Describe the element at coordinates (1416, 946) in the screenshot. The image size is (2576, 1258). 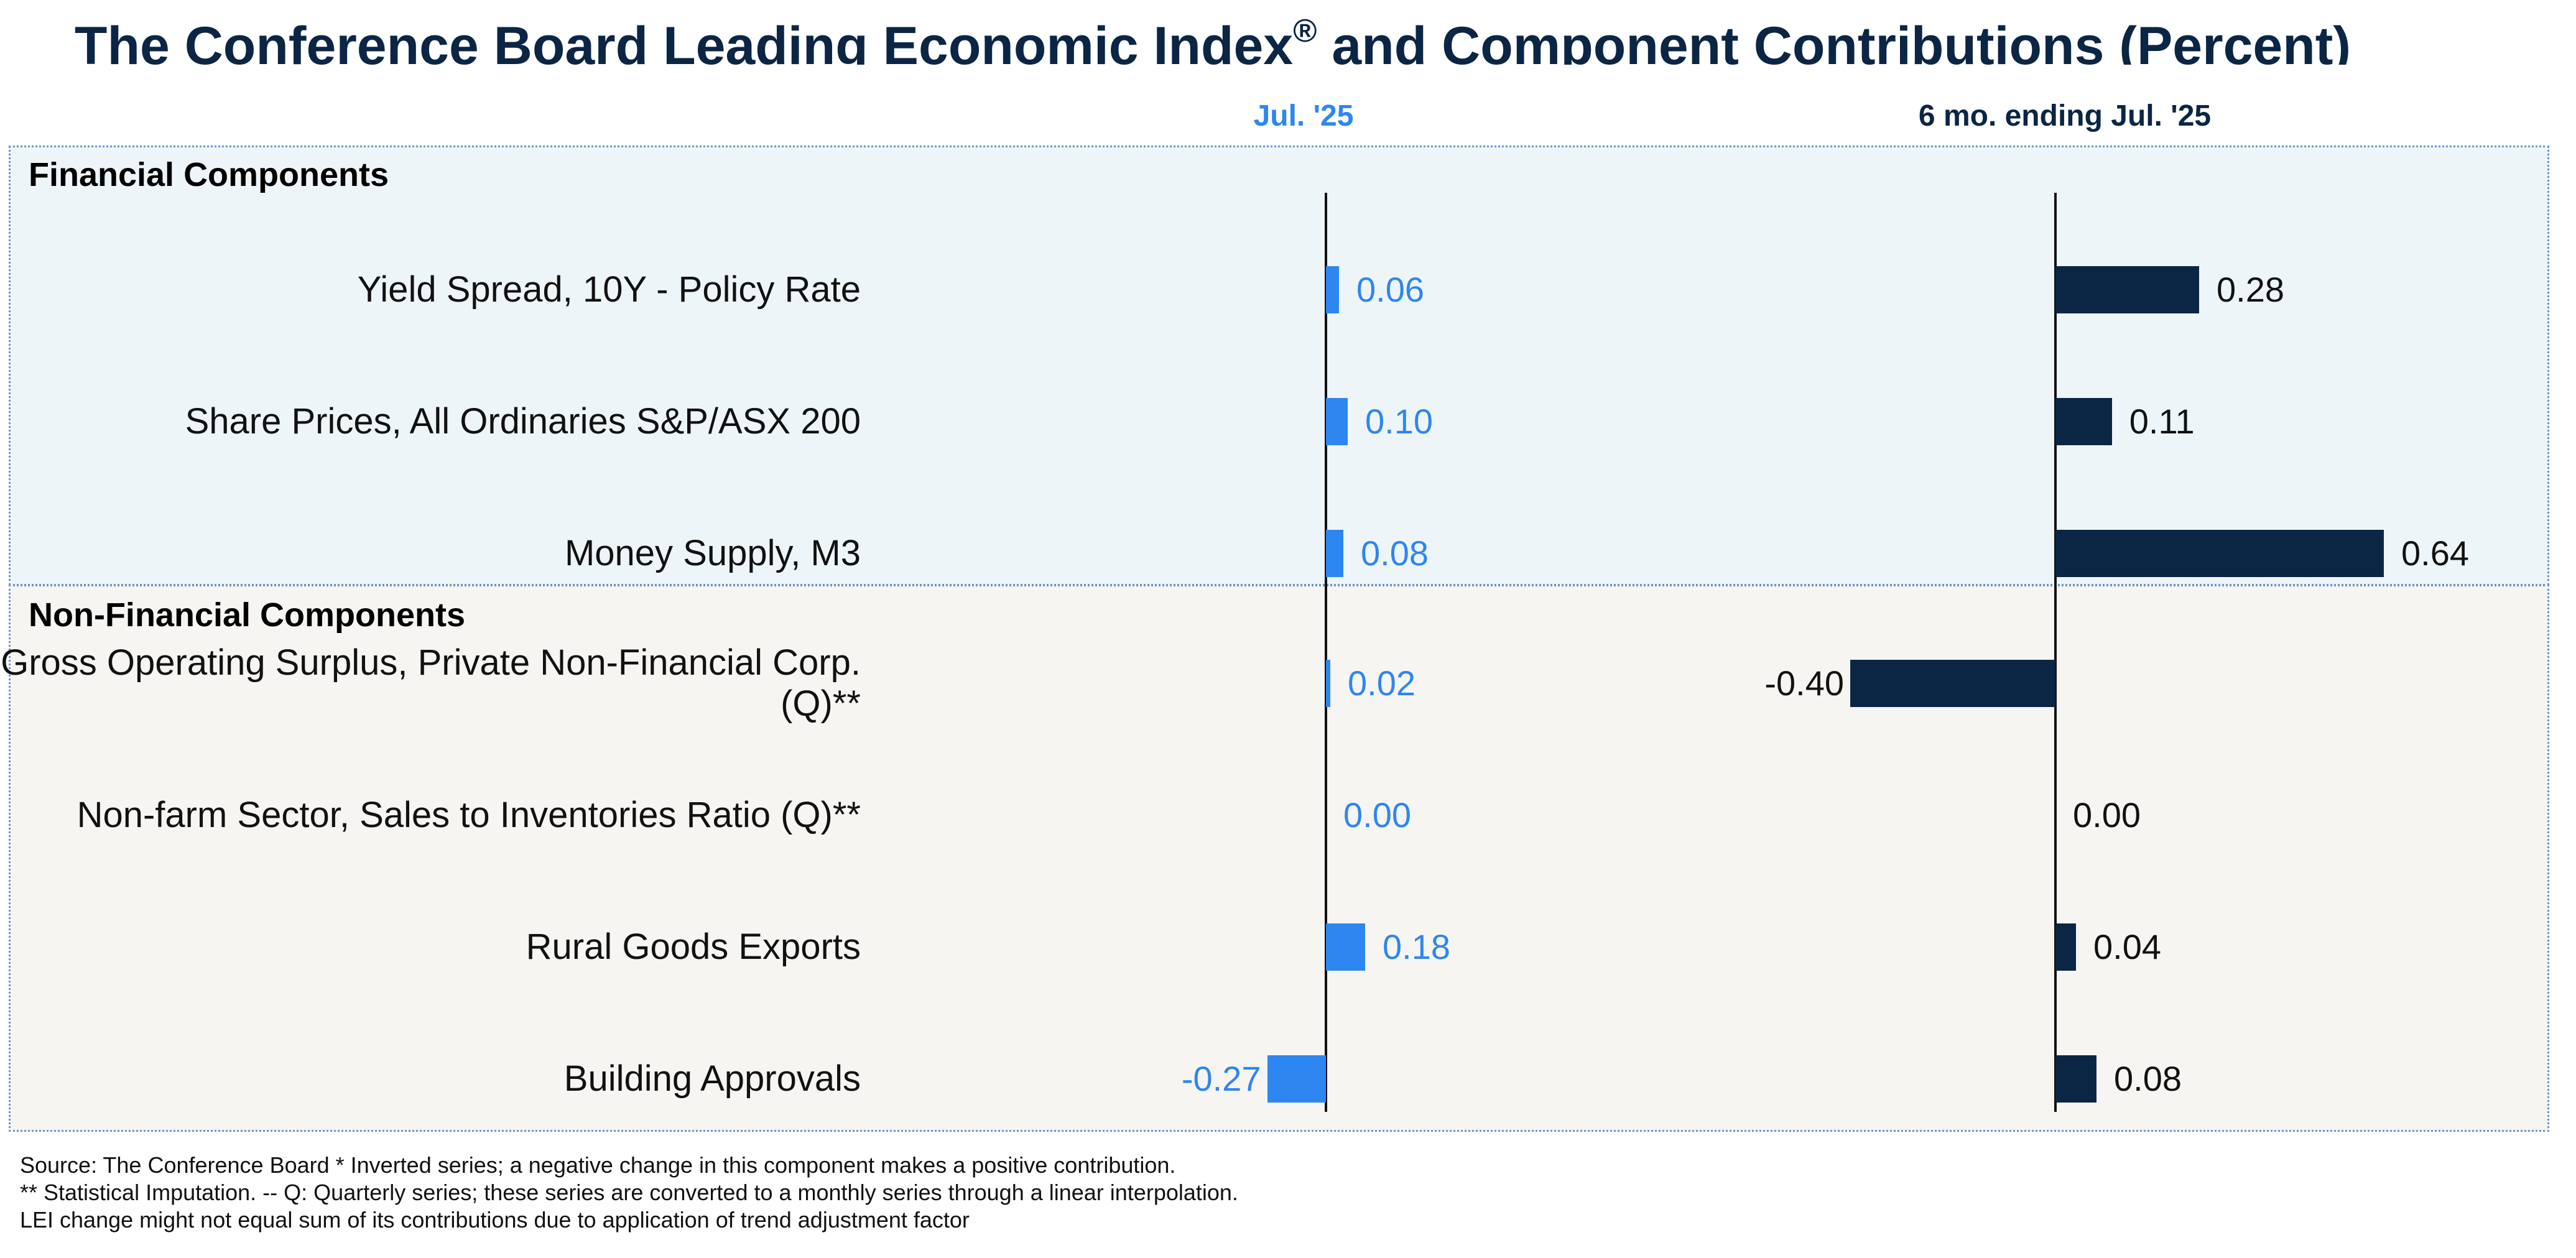
I see `left-value-label: 0.18` at that location.